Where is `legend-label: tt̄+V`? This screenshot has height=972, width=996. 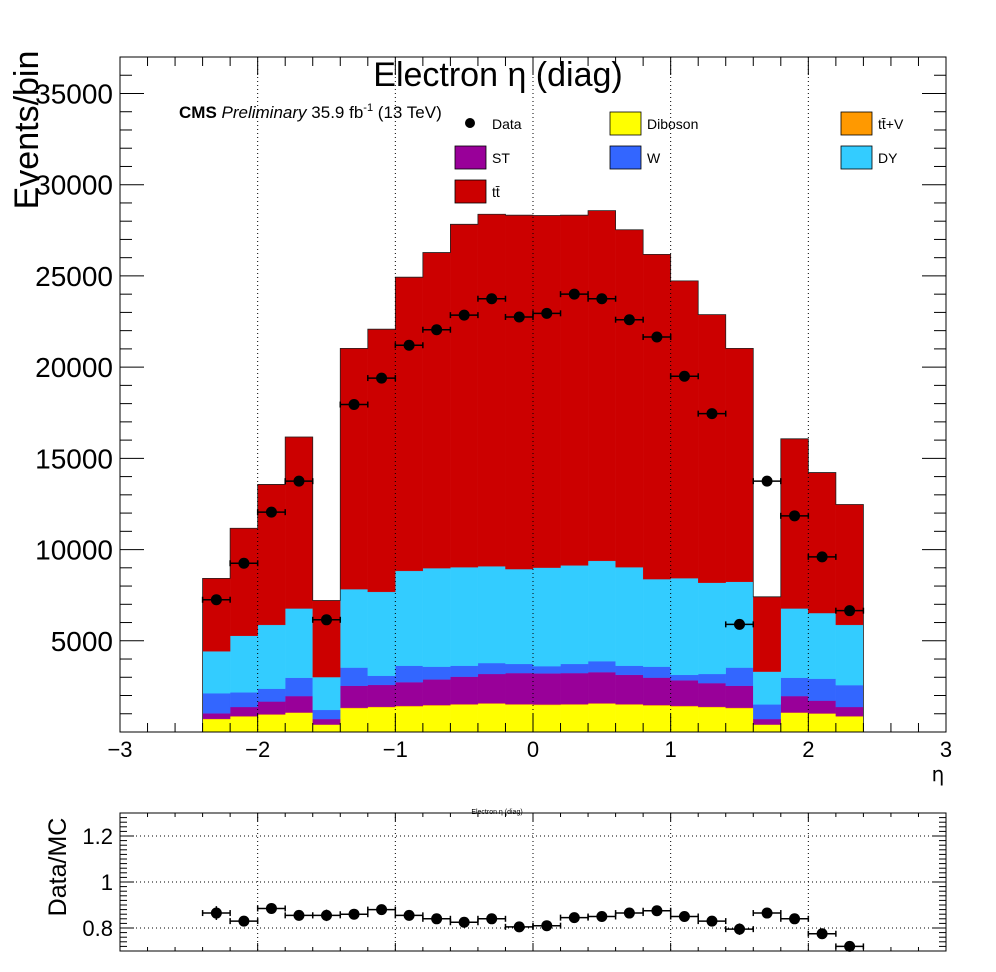
legend-label: tt̄+V is located at coordinates (891, 124).